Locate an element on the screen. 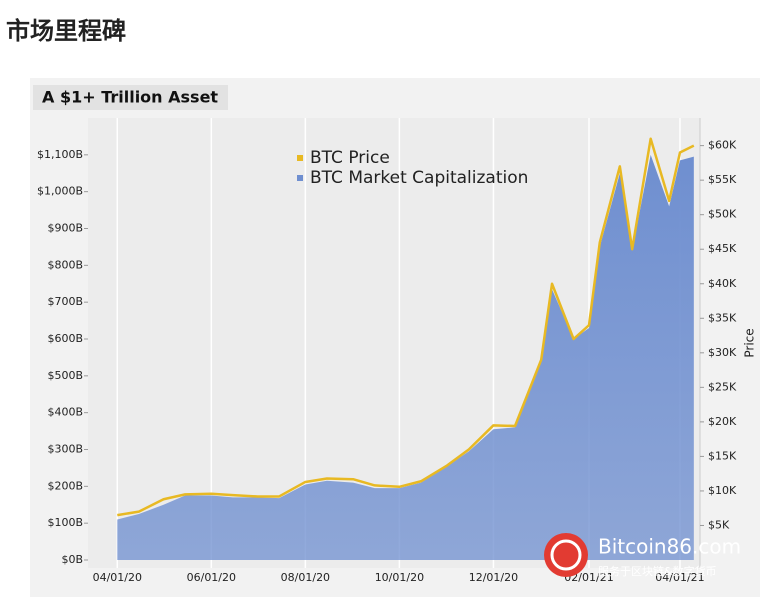  y2-tick-label: $45K is located at coordinates (722, 248).